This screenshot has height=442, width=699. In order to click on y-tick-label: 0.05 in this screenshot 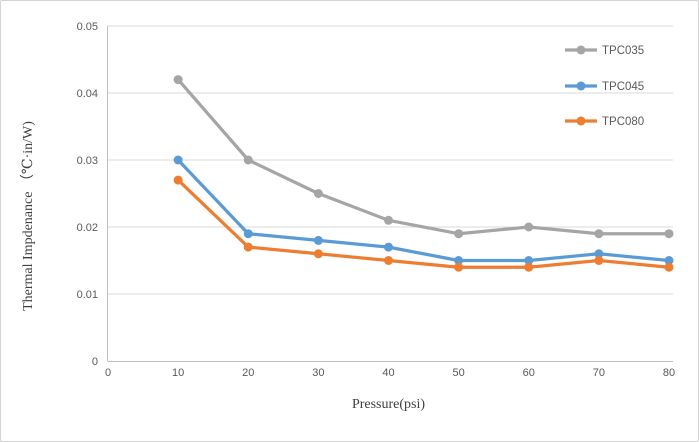, I will do `click(87, 27)`.